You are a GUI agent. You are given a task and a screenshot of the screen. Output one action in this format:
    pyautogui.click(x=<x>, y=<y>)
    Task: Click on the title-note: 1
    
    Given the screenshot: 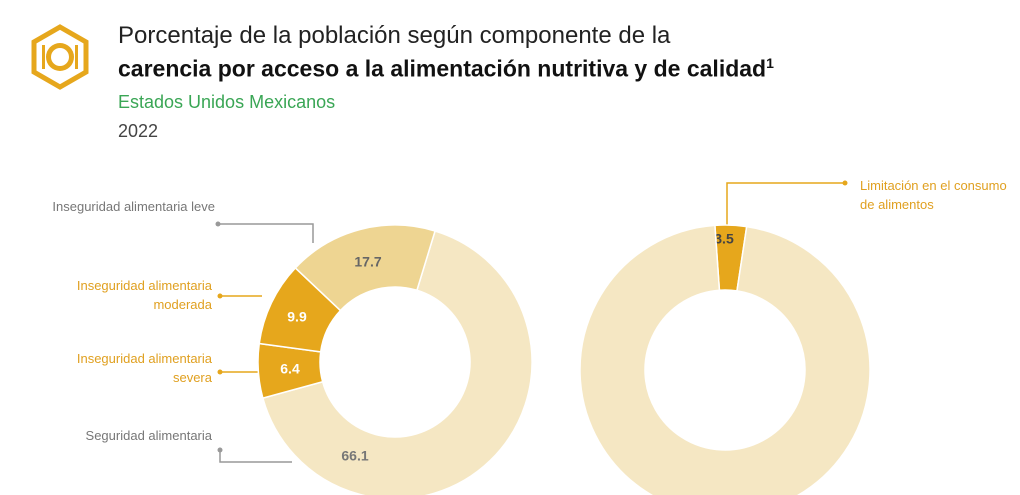 What is the action you would take?
    pyautogui.click(x=770, y=63)
    